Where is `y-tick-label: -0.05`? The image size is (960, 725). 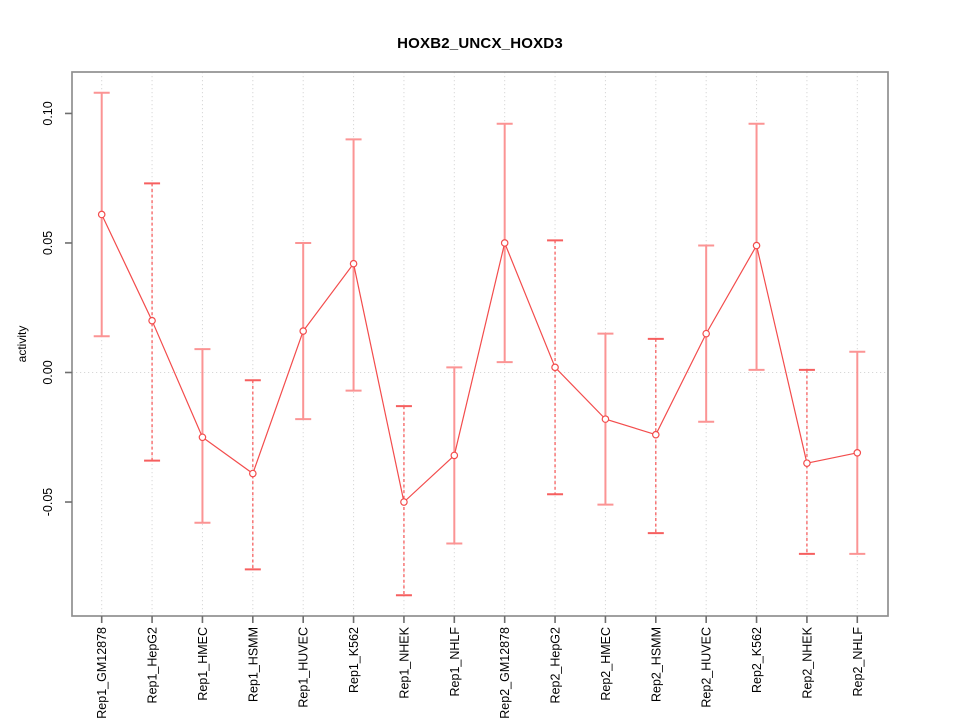 y-tick-label: -0.05 is located at coordinates (48, 502).